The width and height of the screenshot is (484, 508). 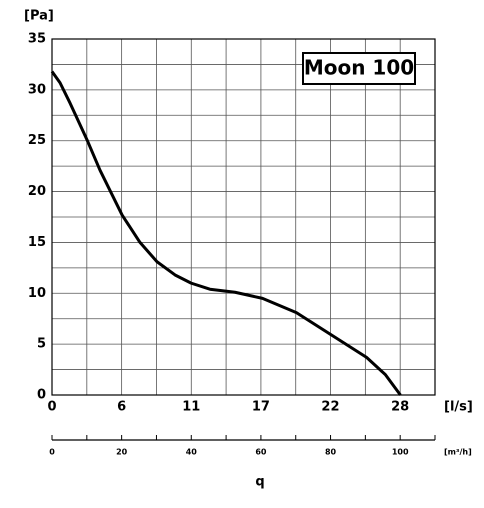 I want to click on x-axis-label: [l/s], so click(x=458, y=407).